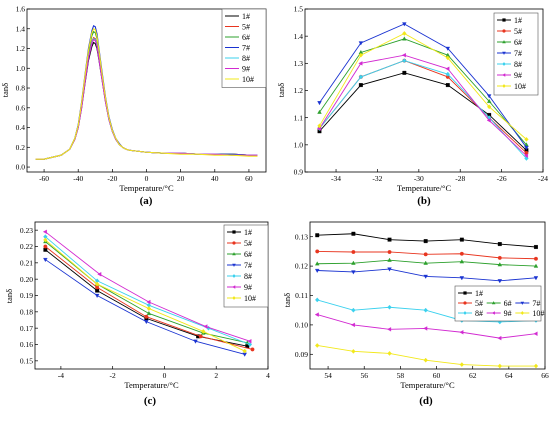 This screenshot has height=421, width=550. What do you see at coordinates (21, 167) in the screenshot?
I see `y-tick-label: 0.0` at bounding box center [21, 167].